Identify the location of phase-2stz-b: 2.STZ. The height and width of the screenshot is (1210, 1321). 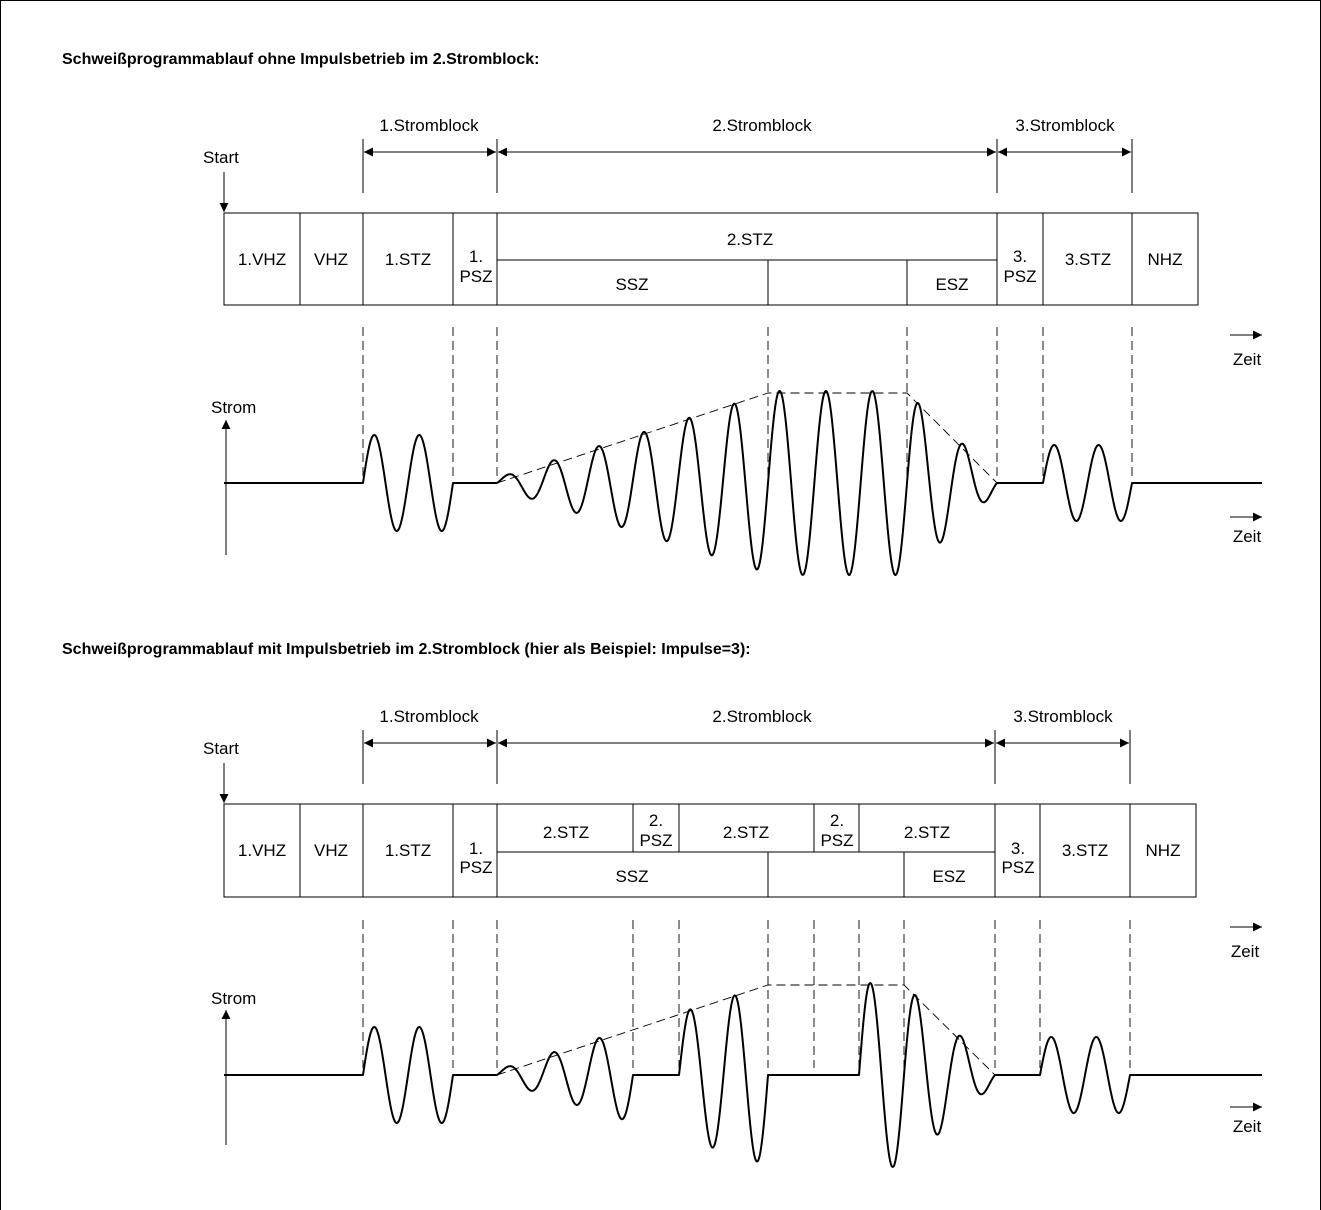
(746, 832).